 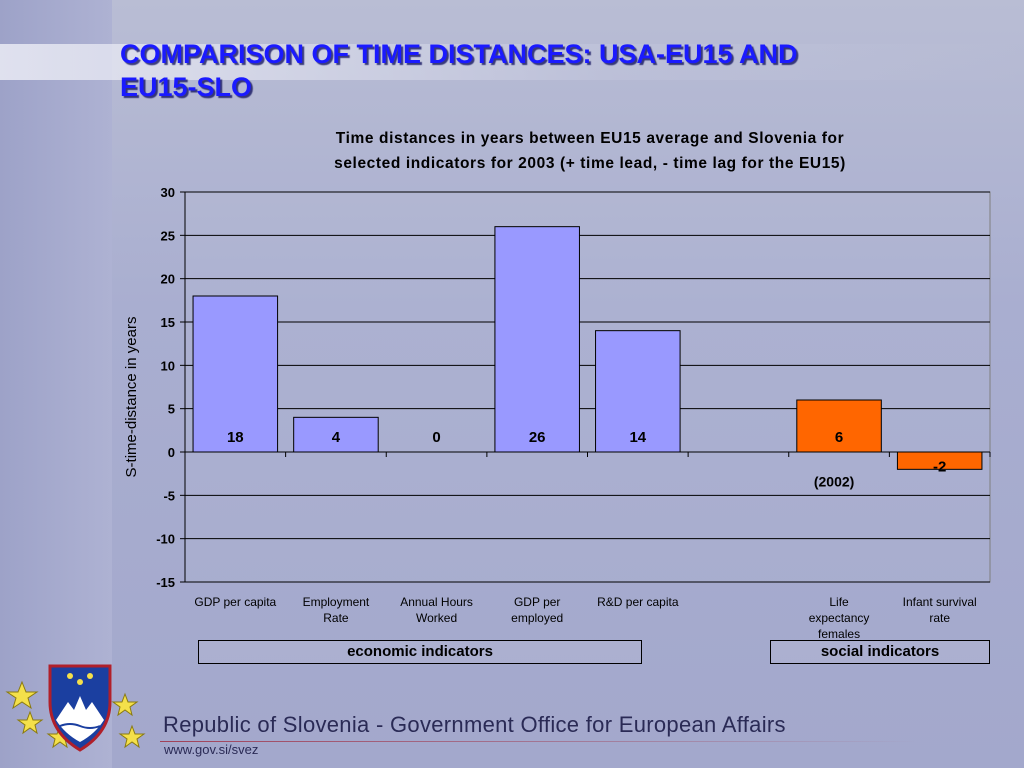 I want to click on bar-value-label: -2, so click(x=939, y=466).